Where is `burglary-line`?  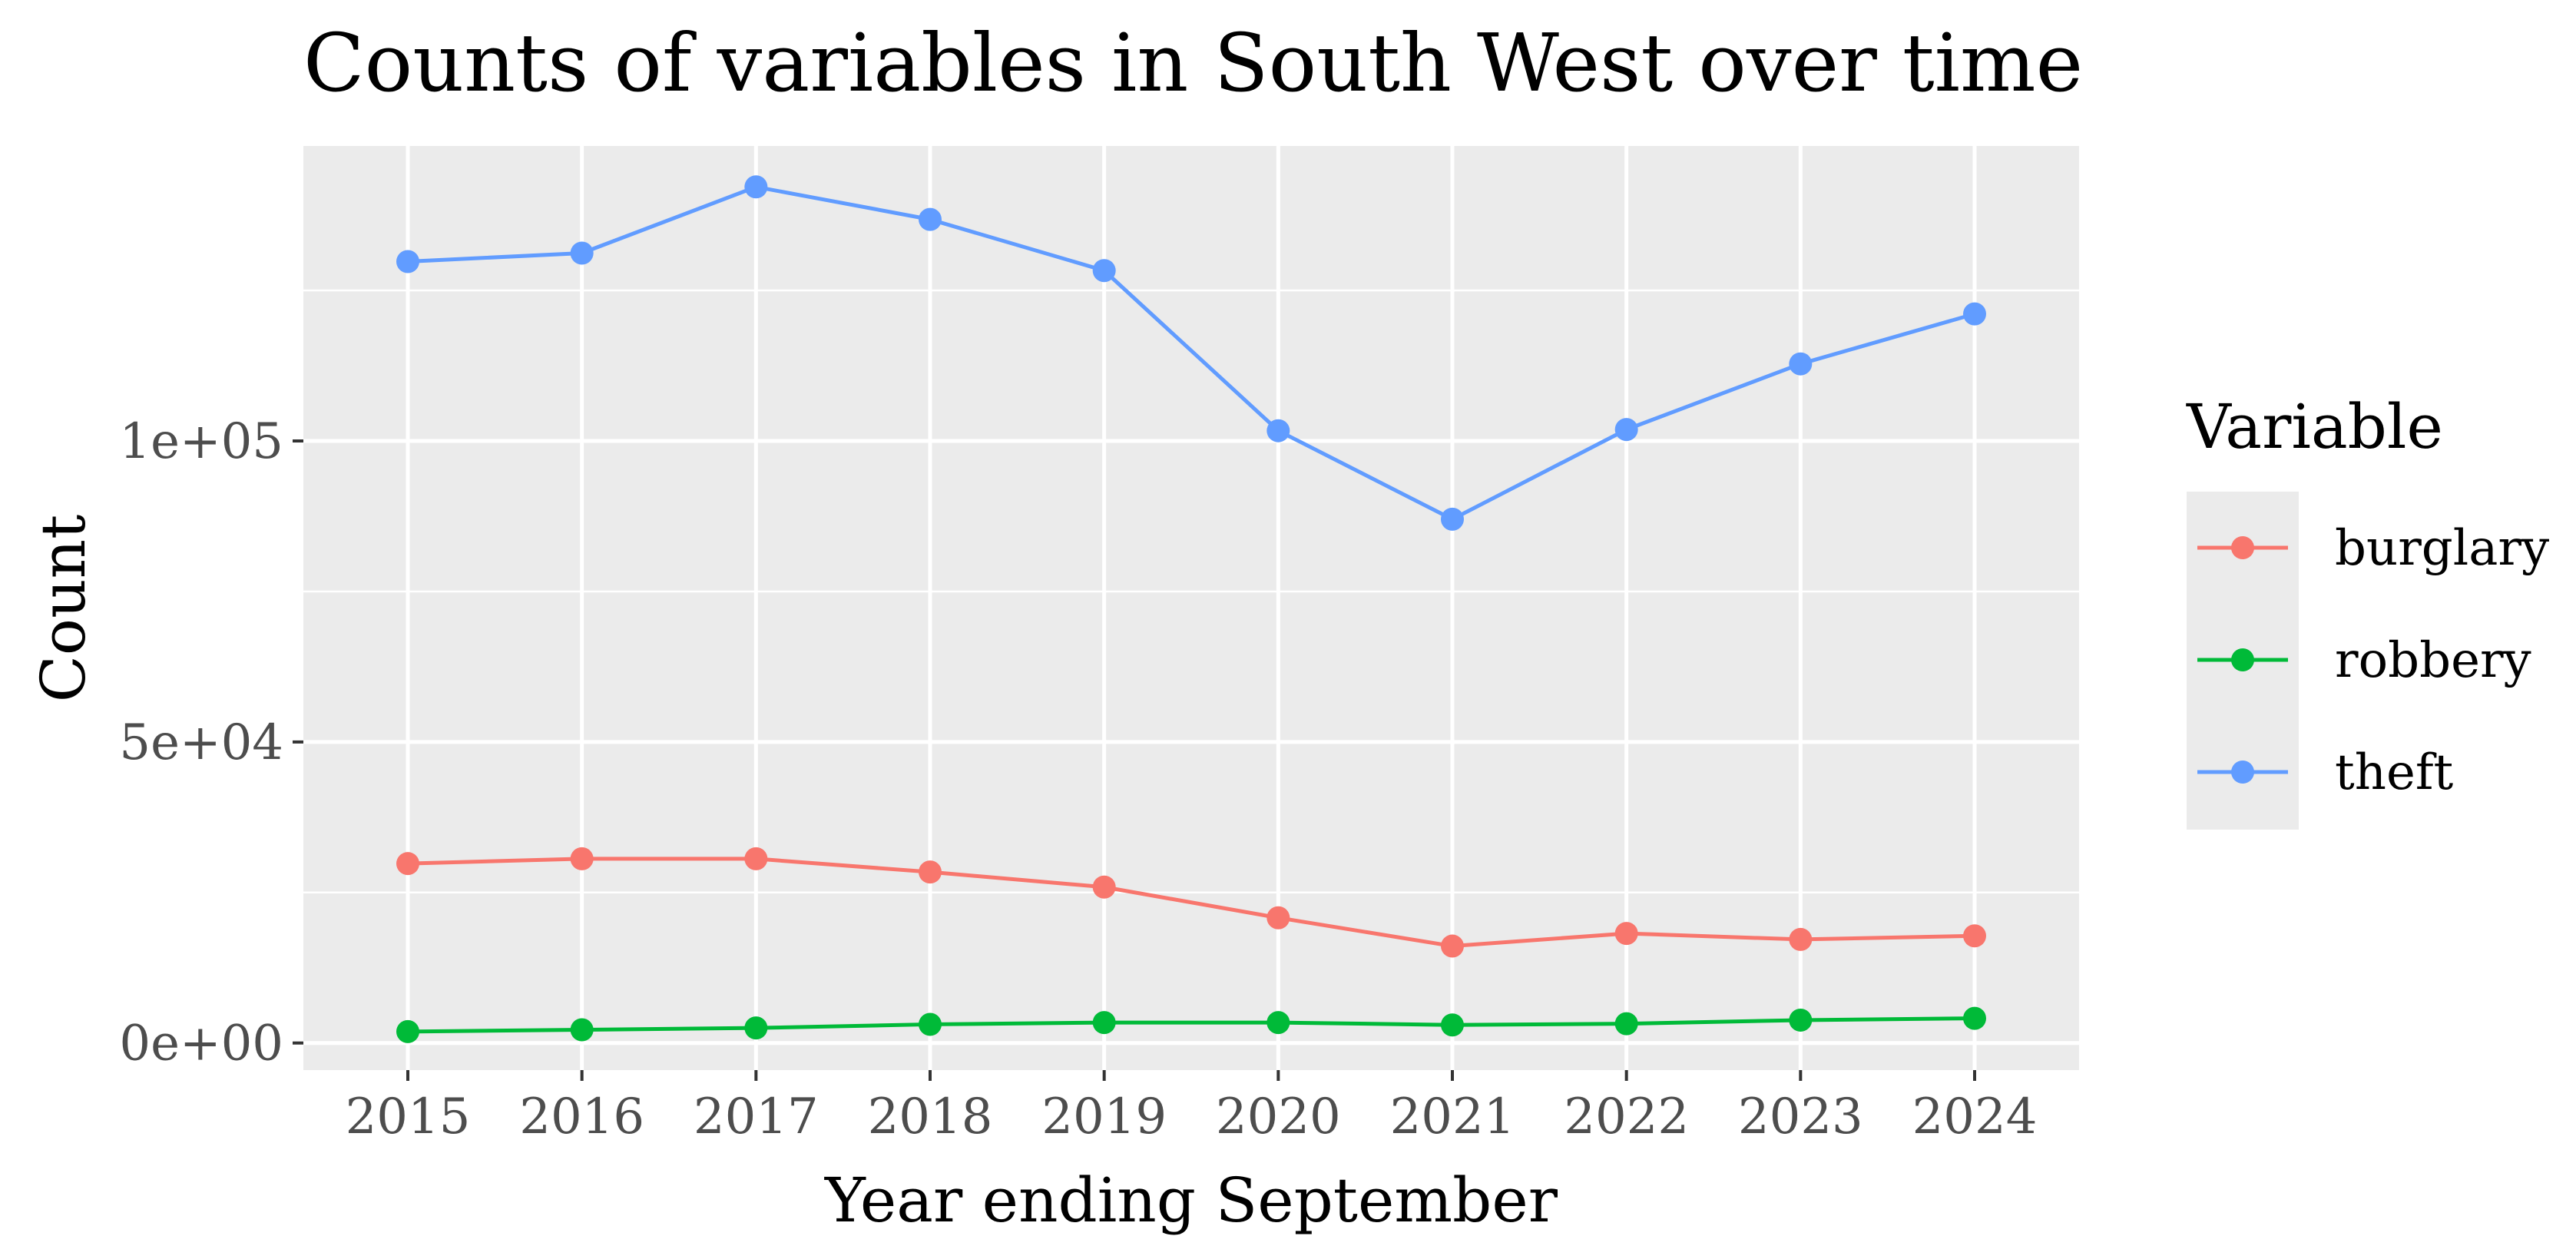 burglary-line is located at coordinates (1191, 903).